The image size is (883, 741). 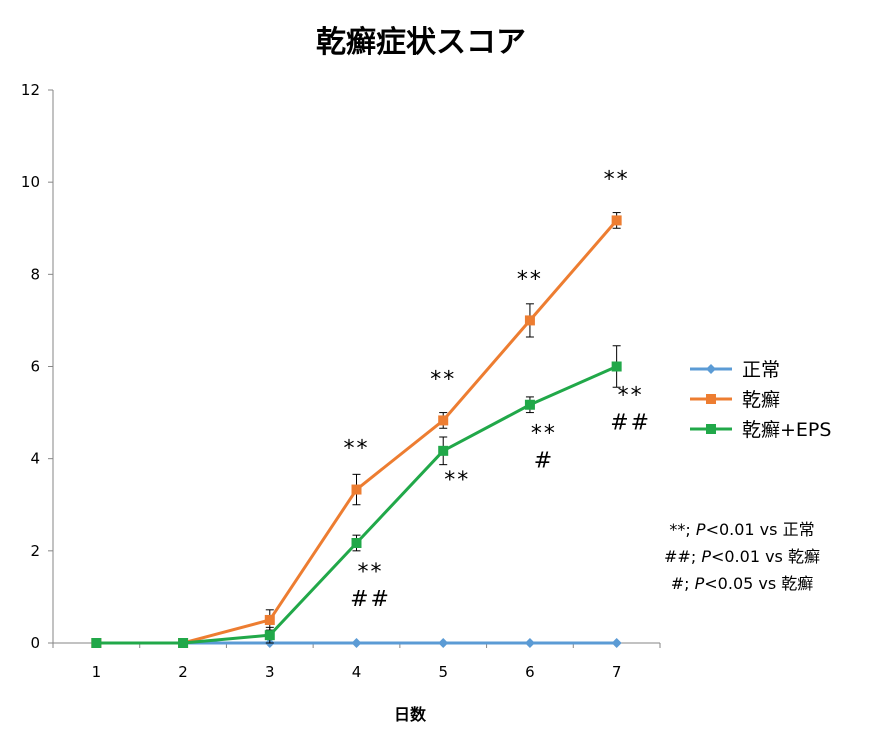 I want to click on y-tick-label: 10, so click(x=30, y=182).